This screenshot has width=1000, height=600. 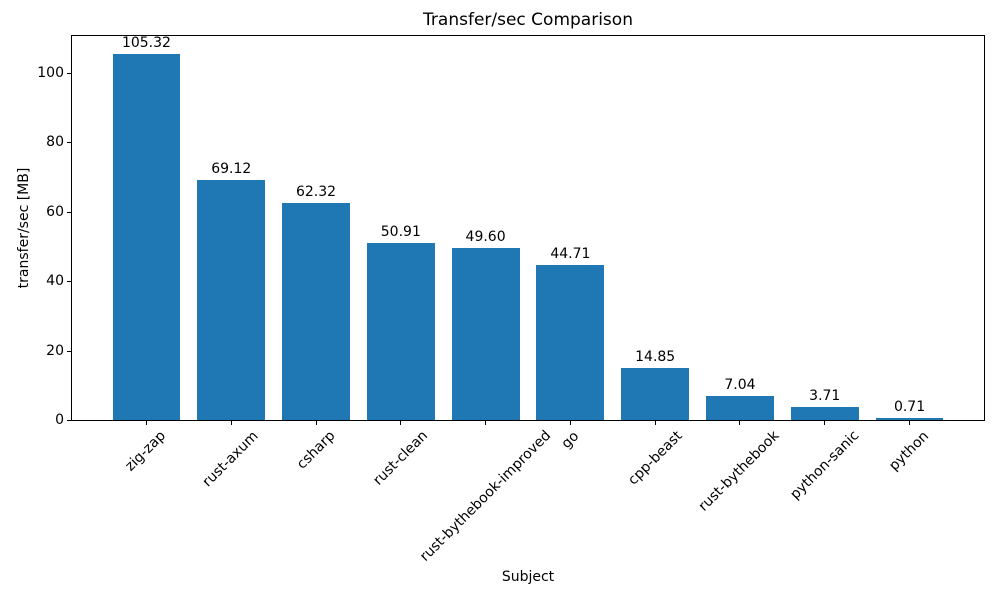 What do you see at coordinates (570, 253) in the screenshot?
I see `bar-value-label: 44.71` at bounding box center [570, 253].